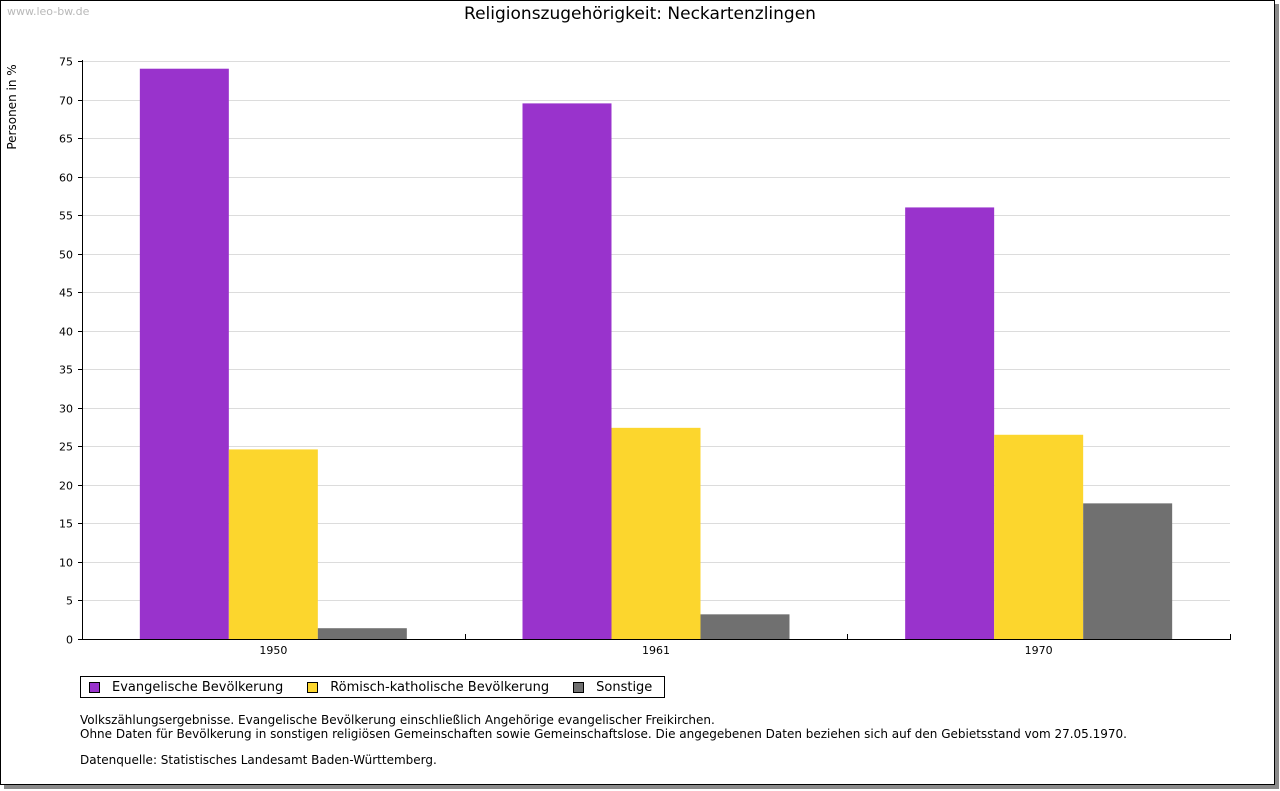 The height and width of the screenshot is (791, 1280). Describe the element at coordinates (66, 447) in the screenshot. I see `y-tick-label: 25` at that location.